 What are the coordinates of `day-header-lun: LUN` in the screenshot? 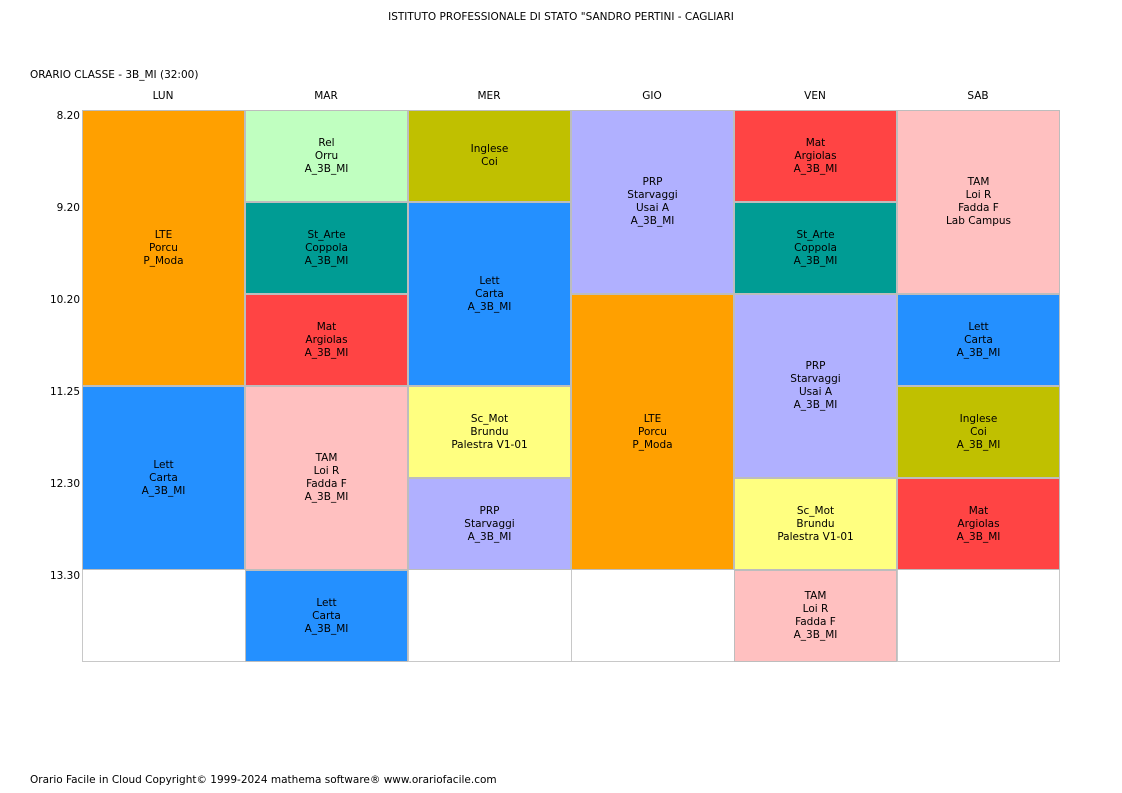 It's located at (163, 96).